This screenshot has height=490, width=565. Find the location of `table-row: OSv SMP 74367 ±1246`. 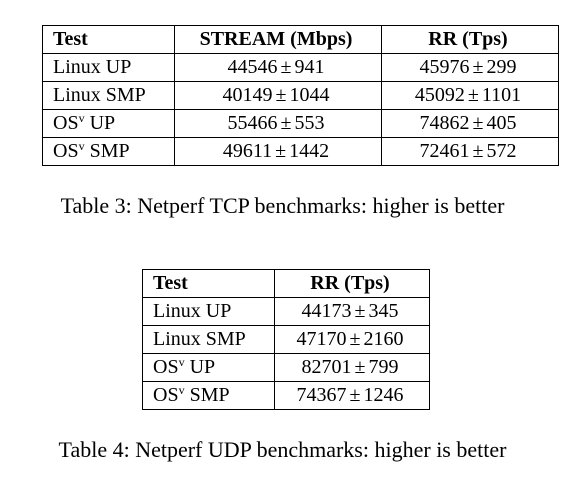

table-row: OSv SMP 74367 ±1246 is located at coordinates (286, 395).